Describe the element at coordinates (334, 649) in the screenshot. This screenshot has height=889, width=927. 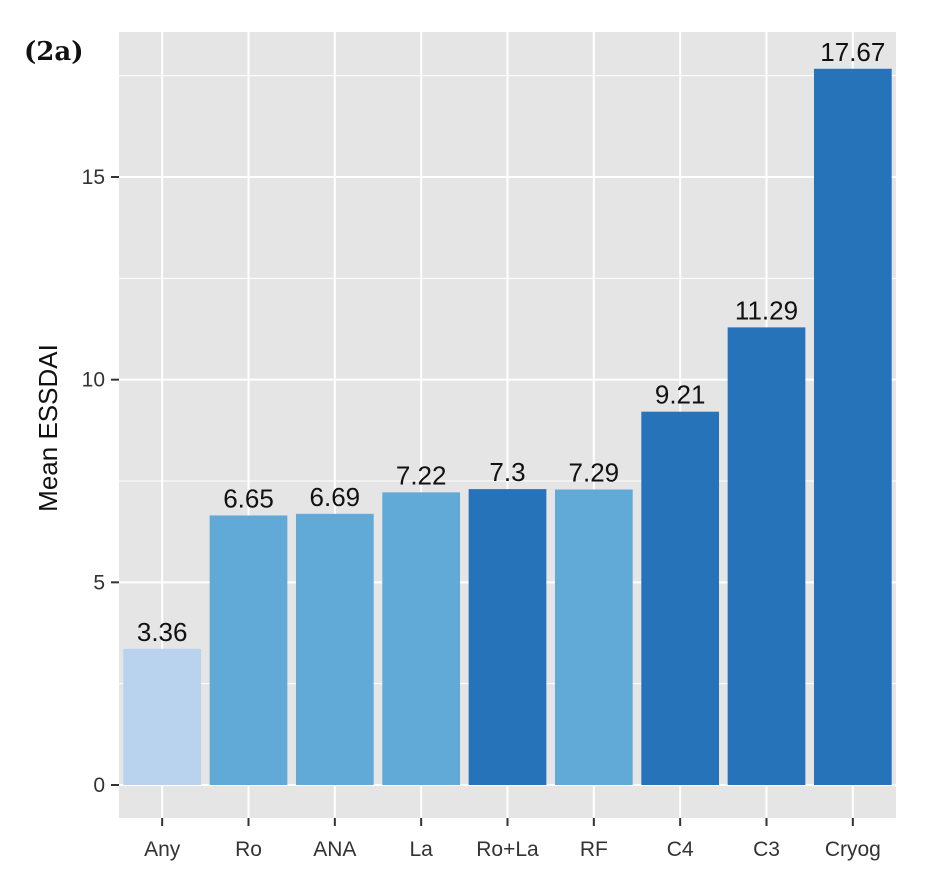
I see `bar-ana` at that location.